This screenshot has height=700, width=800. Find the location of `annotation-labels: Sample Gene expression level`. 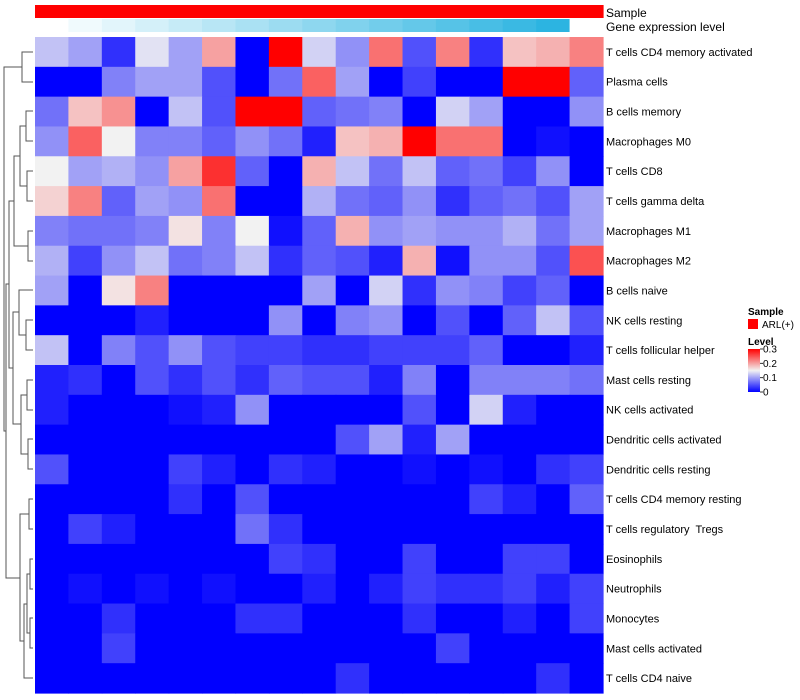

annotation-labels: Sample Gene expression level is located at coordinates (665, 20).